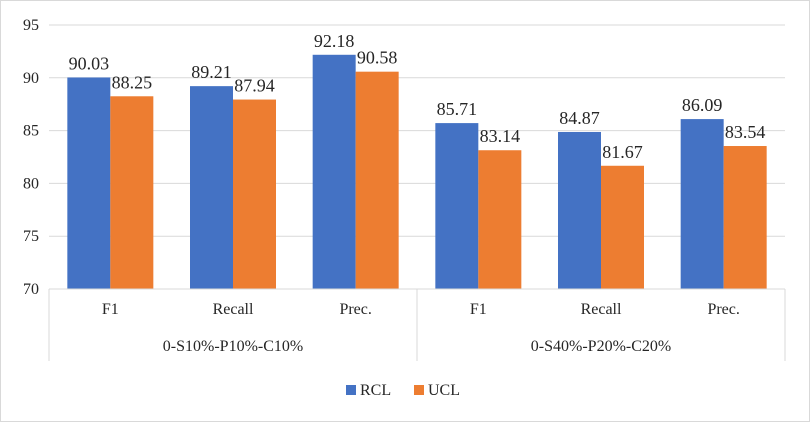 This screenshot has width=810, height=426. What do you see at coordinates (233, 346) in the screenshot?
I see `x-group-label: 0-S10%-P10%-C10%` at bounding box center [233, 346].